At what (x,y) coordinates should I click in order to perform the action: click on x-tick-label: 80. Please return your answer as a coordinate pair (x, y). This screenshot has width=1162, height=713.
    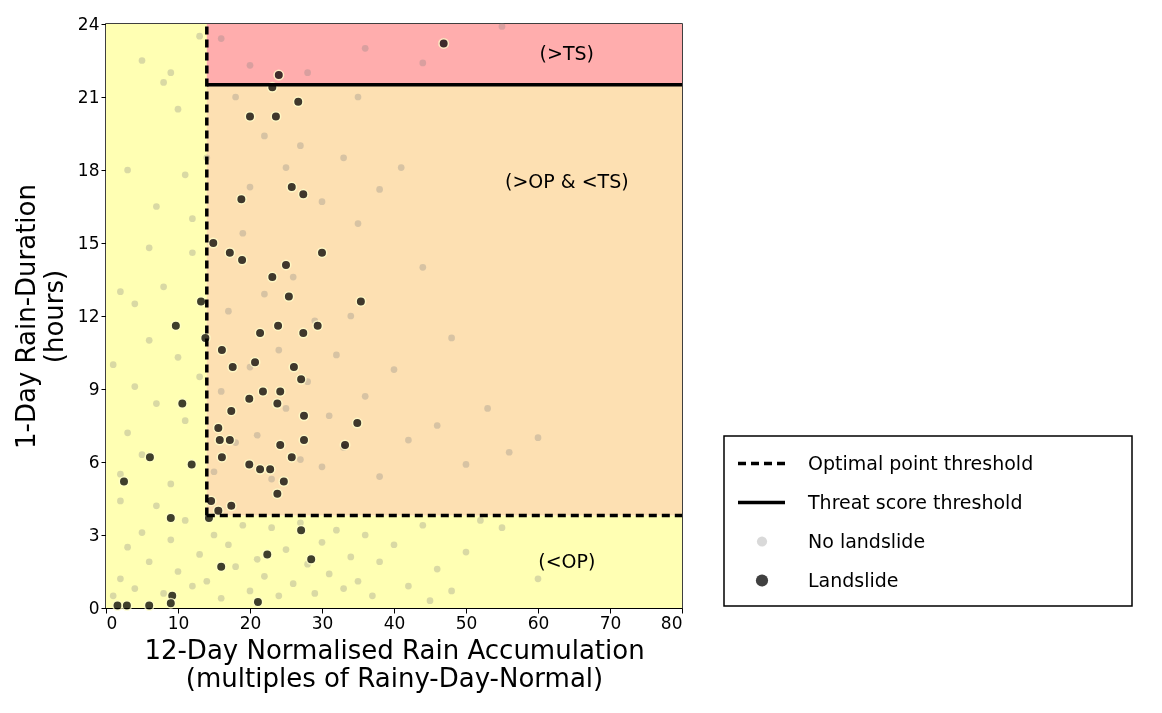
    Looking at the image, I should click on (671, 622).